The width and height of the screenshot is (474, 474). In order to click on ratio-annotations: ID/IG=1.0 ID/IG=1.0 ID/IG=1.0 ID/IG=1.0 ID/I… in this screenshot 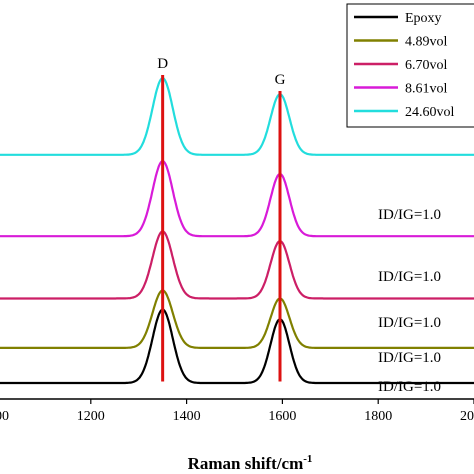, I will do `click(409, 301)`.